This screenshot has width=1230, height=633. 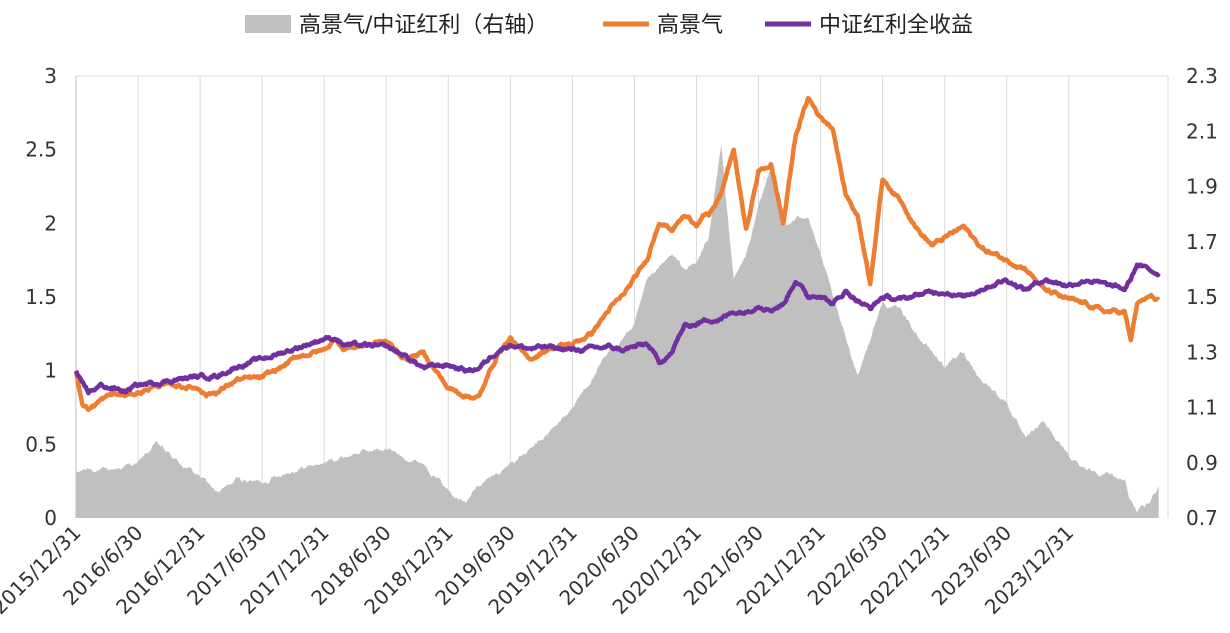 What do you see at coordinates (1202, 187) in the screenshot?
I see `right-y-tick-label: 1.9` at bounding box center [1202, 187].